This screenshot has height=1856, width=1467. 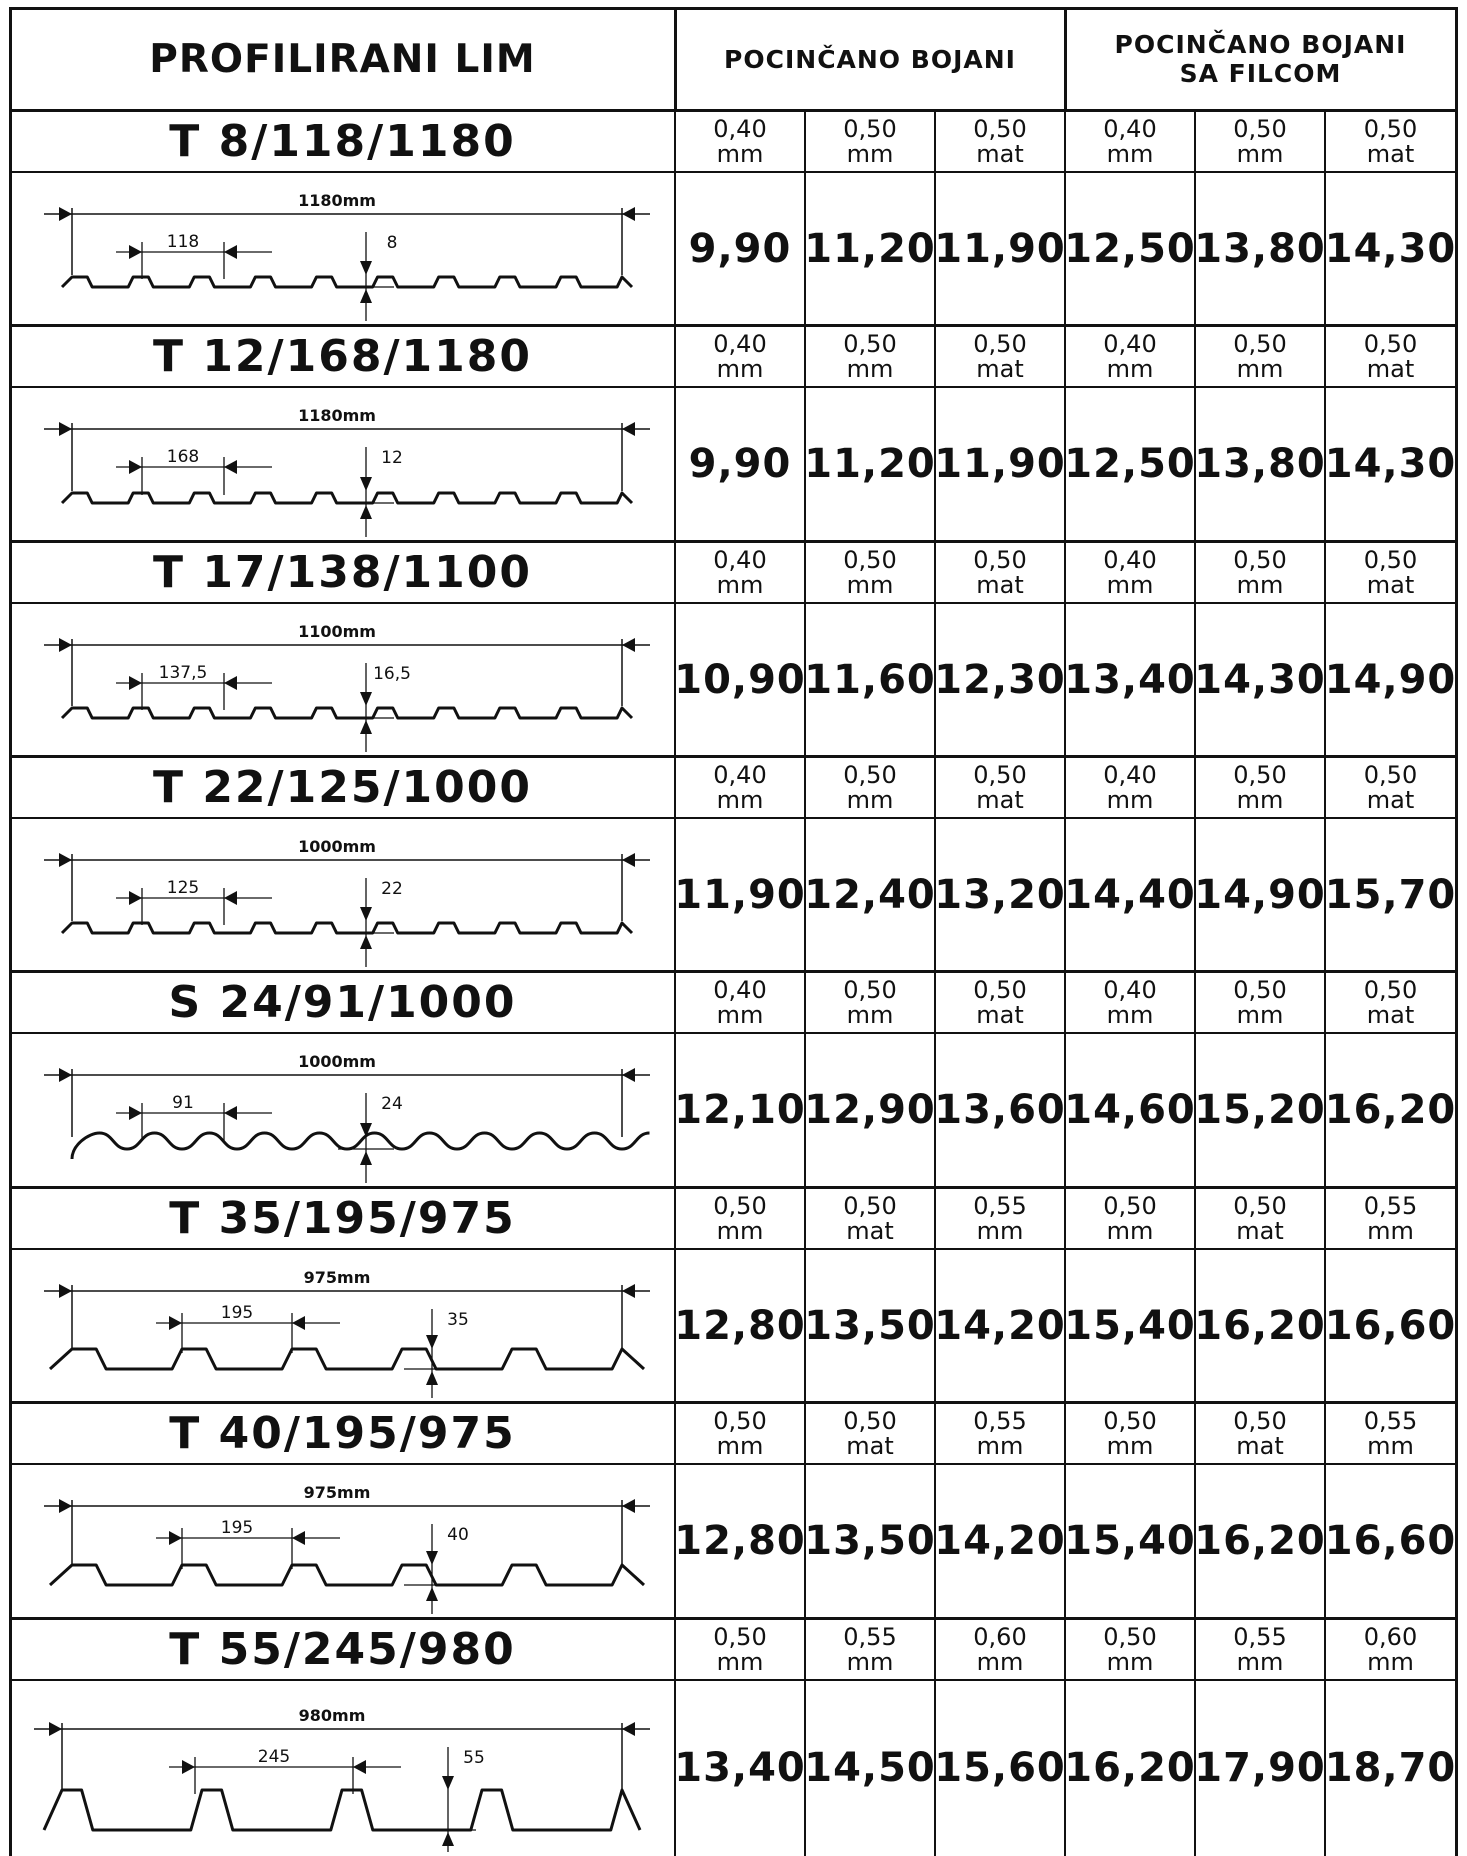 What do you see at coordinates (870, 1768) in the screenshot?
I see `price-cell: 14,50` at bounding box center [870, 1768].